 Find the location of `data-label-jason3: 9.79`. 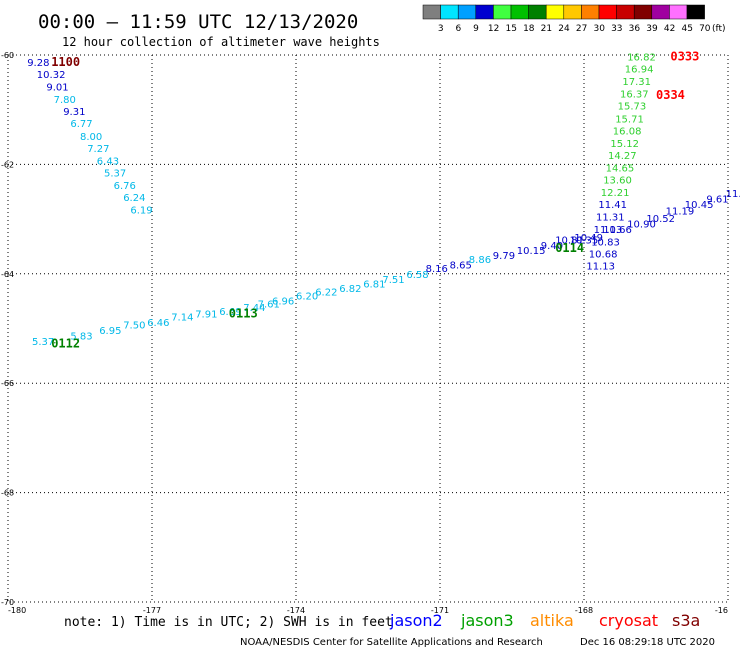

data-label-jason3: 9.79 is located at coordinates (504, 256).